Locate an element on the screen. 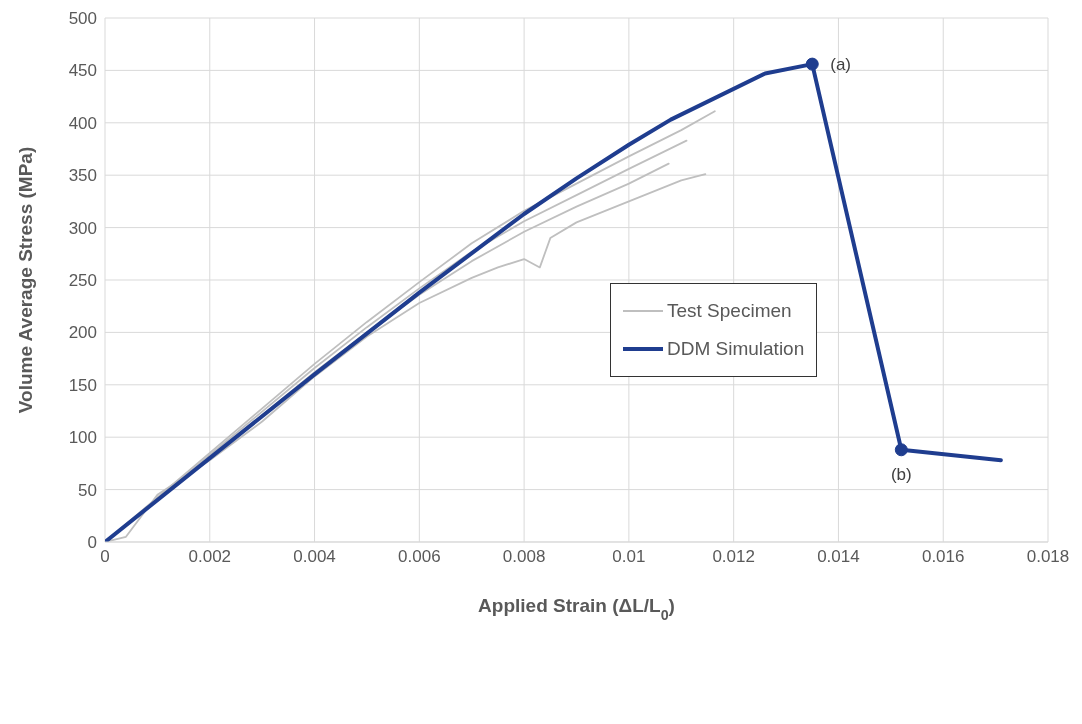 Image resolution: width=1082 pixels, height=724 pixels. y-tick-label: 400 is located at coordinates (82, 123).